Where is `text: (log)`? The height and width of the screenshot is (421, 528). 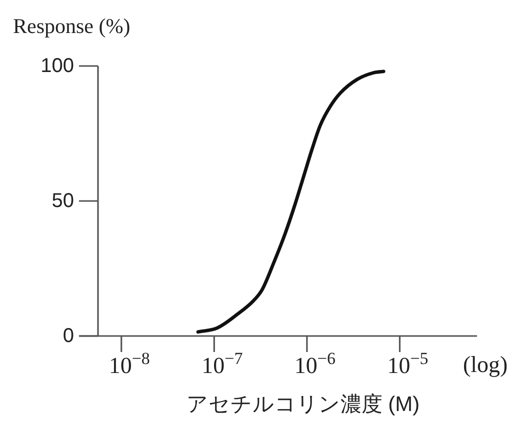
text: (log) is located at coordinates (485, 364).